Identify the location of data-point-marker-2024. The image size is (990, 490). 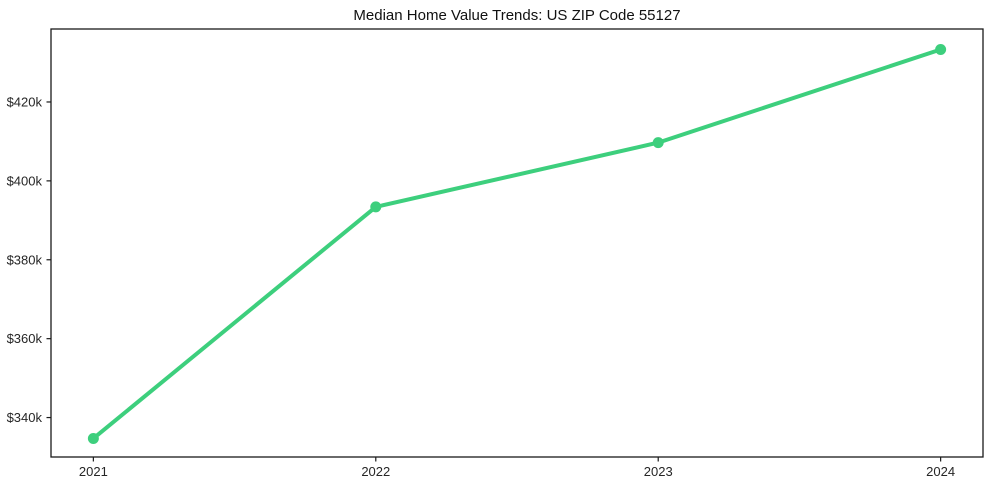
(941, 50).